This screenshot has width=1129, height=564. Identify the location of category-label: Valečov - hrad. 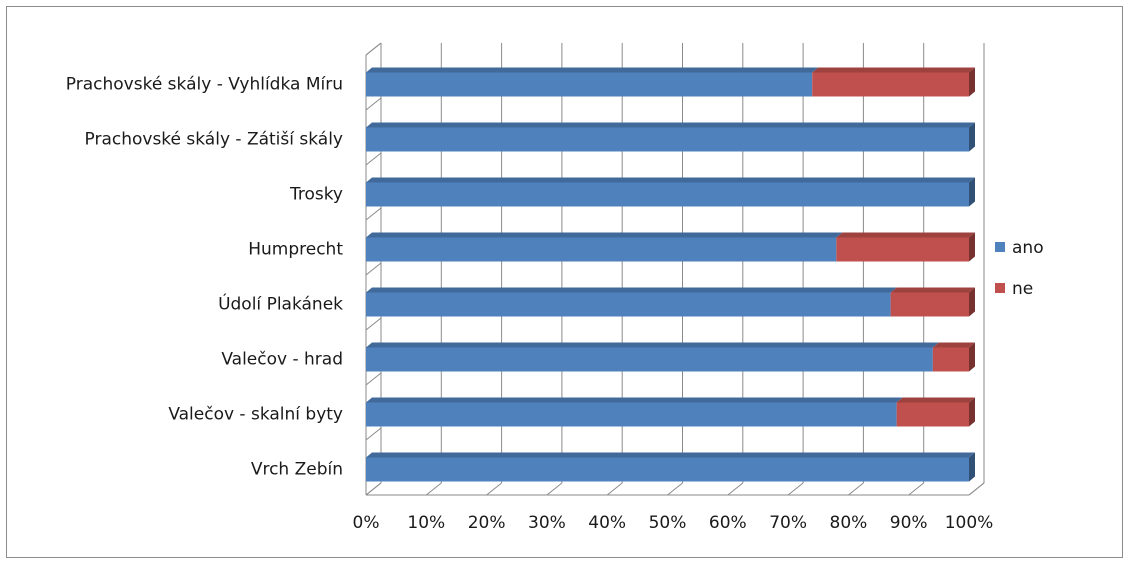
(282, 360).